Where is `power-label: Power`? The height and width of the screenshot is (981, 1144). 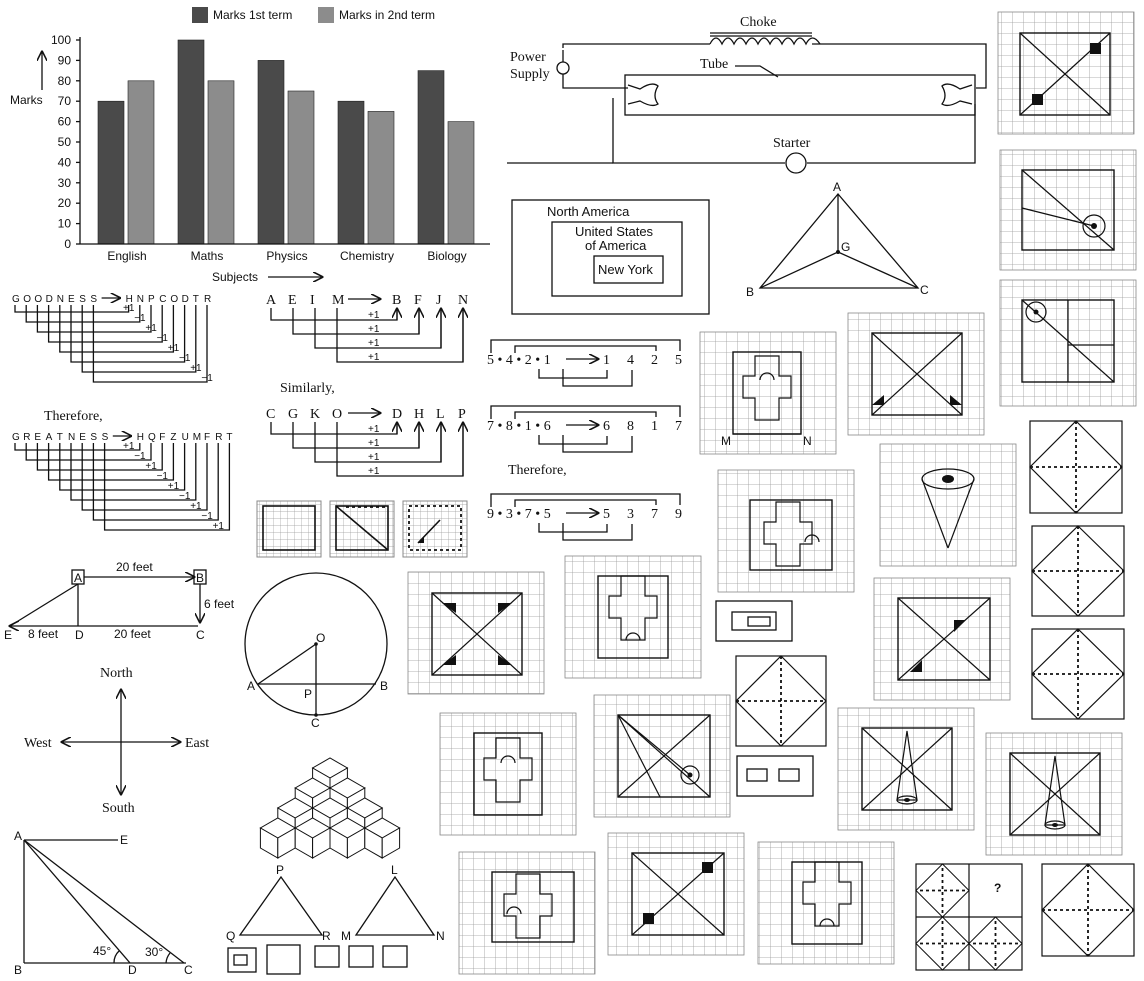
power-label: Power is located at coordinates (528, 57).